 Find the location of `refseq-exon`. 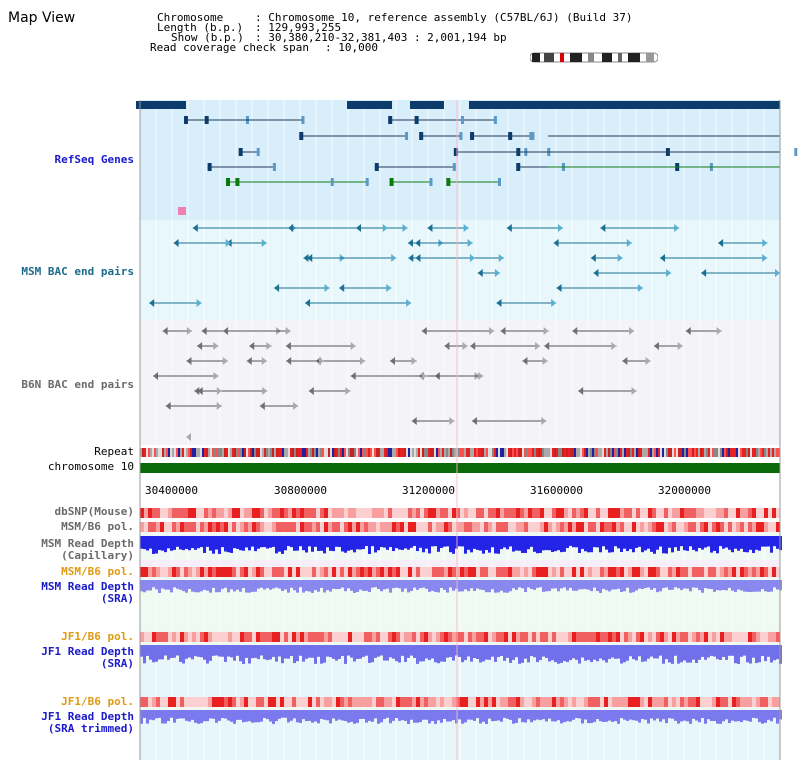

refseq-exon is located at coordinates (495, 120).